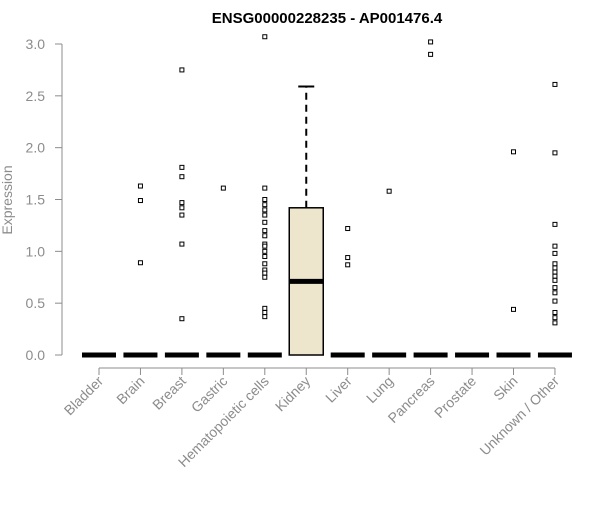 This screenshot has width=600, height=505. What do you see at coordinates (327, 18) in the screenshot?
I see `chart-title: ENSG00000228235 - AP001476.4` at bounding box center [327, 18].